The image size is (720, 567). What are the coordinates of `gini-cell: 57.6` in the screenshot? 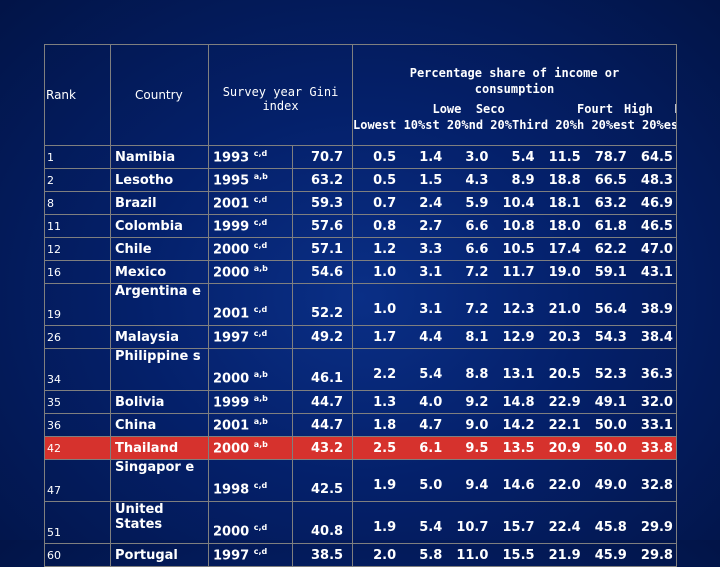 It's located at (322, 226).